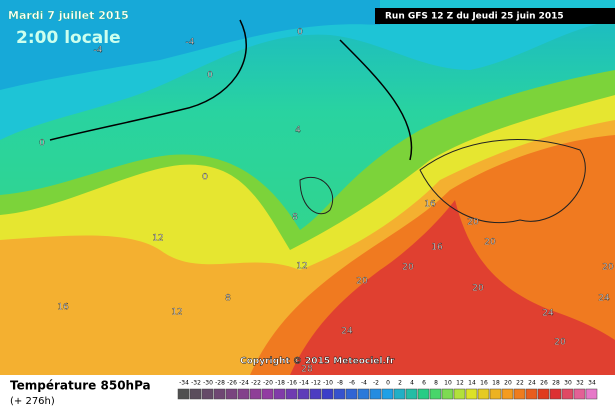 This screenshot has height=410, width=615. I want to click on scale-label: -22, so click(256, 383).